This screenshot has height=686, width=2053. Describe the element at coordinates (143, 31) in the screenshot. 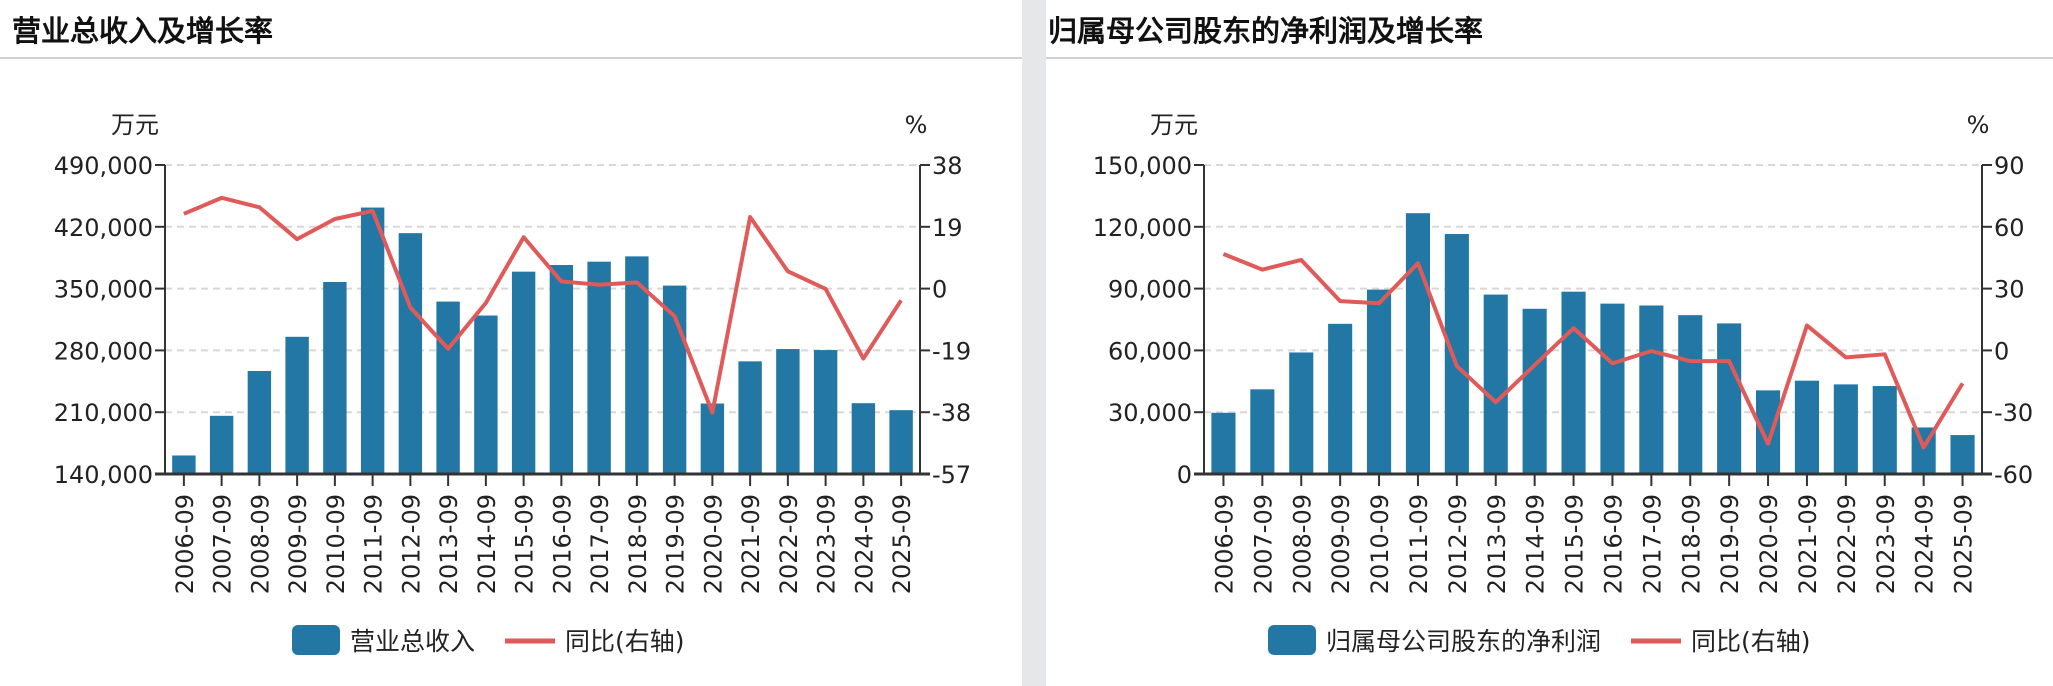

I see `chart-title: 营业总收入及增长率` at that location.